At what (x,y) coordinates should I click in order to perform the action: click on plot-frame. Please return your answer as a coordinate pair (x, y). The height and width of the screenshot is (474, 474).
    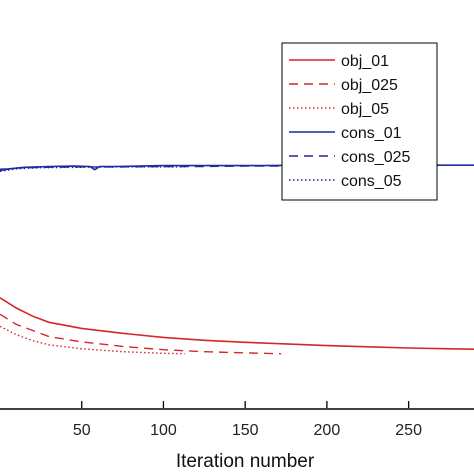
    Looking at the image, I should click on (237, 409).